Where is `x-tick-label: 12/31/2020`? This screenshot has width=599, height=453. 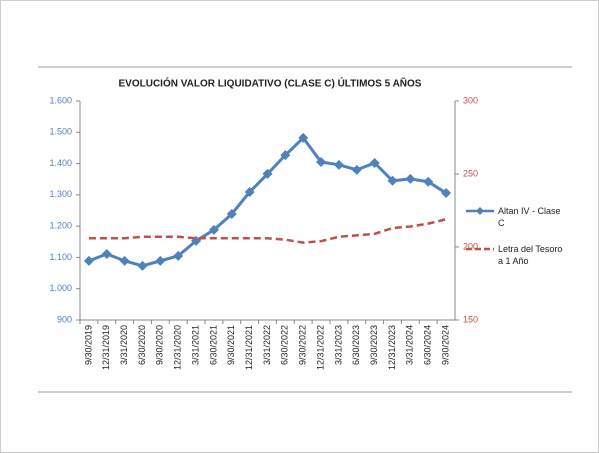
x-tick-label: 12/31/2020 is located at coordinates (178, 347).